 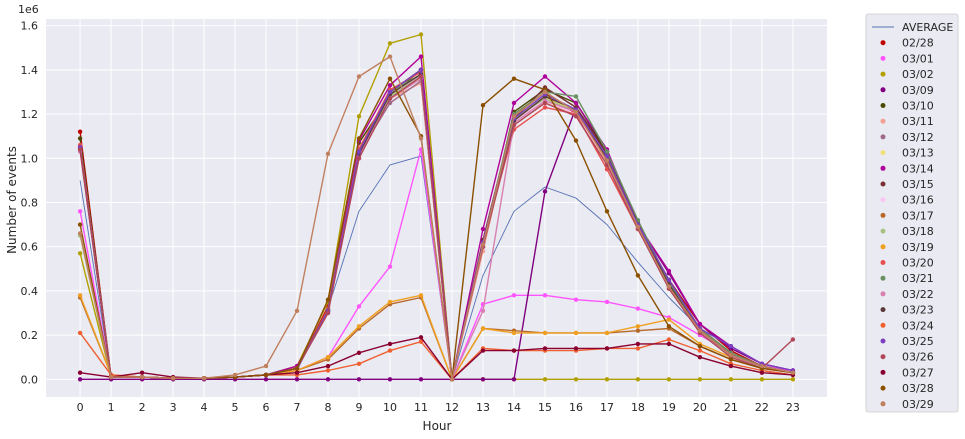 I want to click on legend-label: 03/12, so click(x=918, y=137).